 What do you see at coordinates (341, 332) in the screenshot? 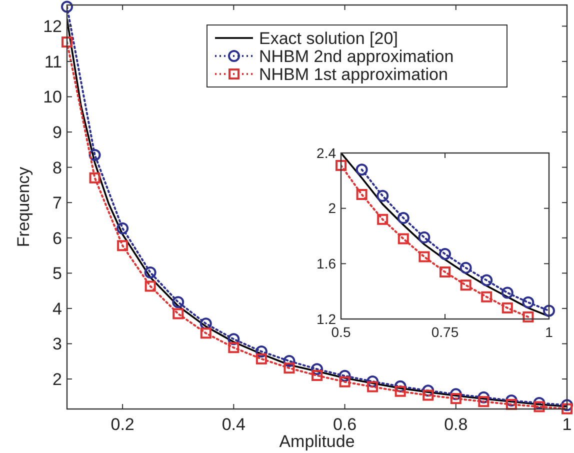
I see `x-tick-label: 0.5` at bounding box center [341, 332].